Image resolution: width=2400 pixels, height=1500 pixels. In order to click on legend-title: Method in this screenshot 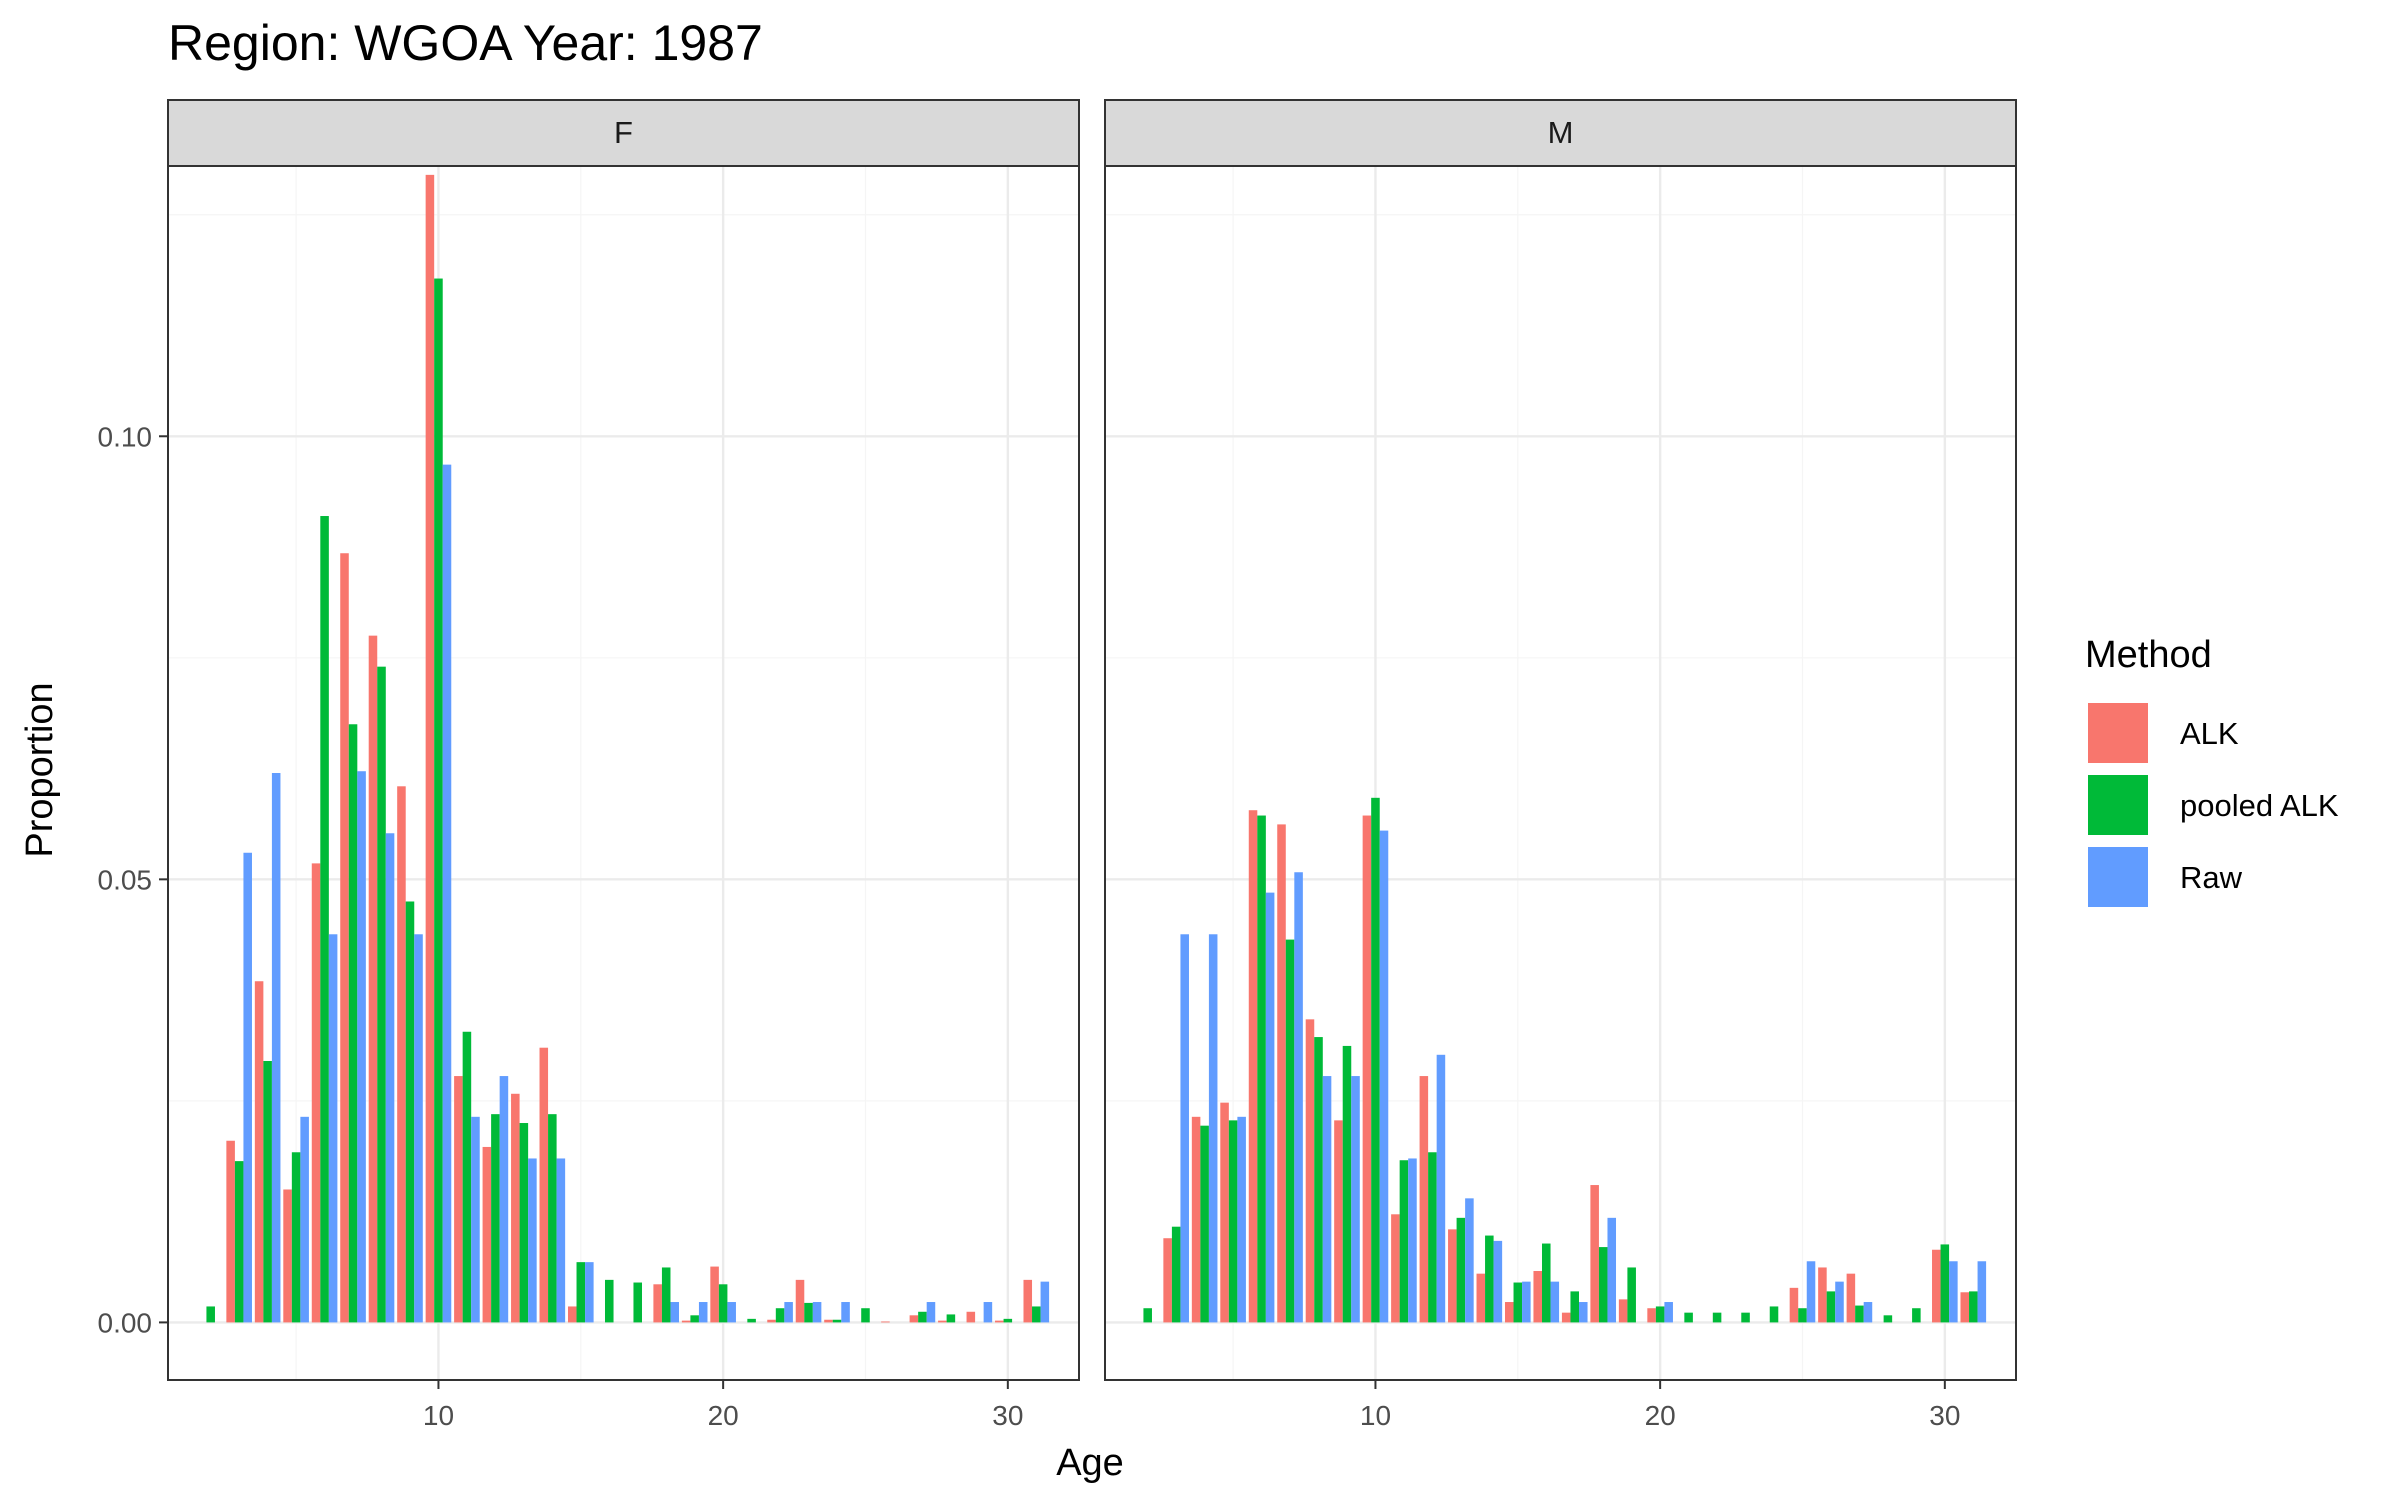, I will do `click(2148, 655)`.